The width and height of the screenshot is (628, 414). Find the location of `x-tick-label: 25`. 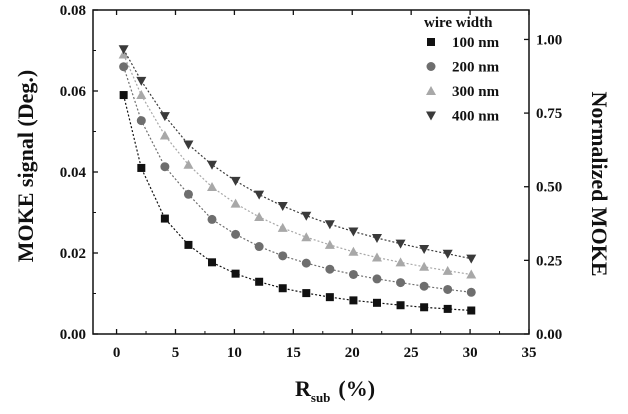

x-tick-label: 25 is located at coordinates (411, 353).